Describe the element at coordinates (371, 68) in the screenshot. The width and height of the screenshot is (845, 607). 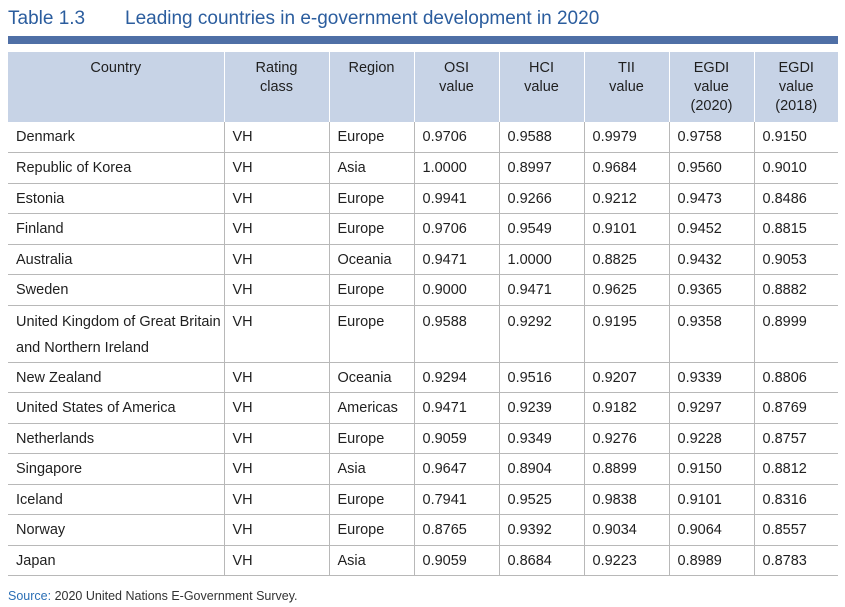
I see `column-header-line: Region` at that location.